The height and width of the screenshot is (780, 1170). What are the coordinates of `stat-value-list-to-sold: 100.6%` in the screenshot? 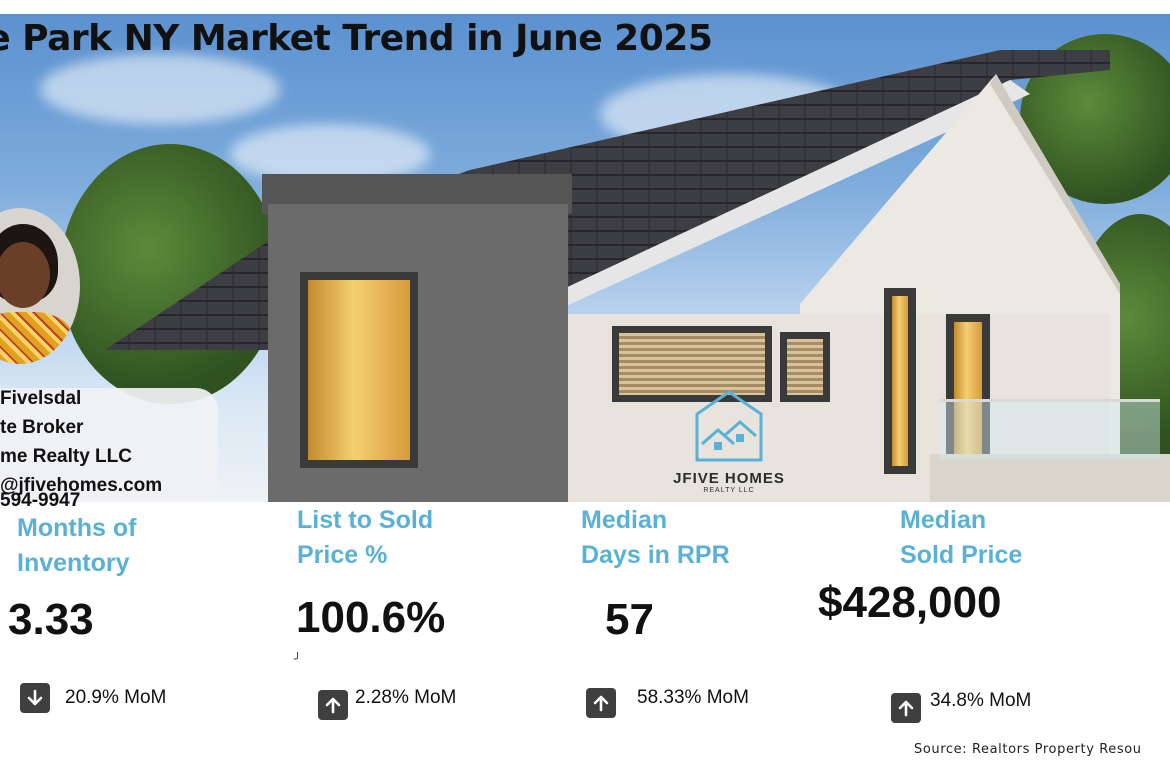 It's located at (371, 617).